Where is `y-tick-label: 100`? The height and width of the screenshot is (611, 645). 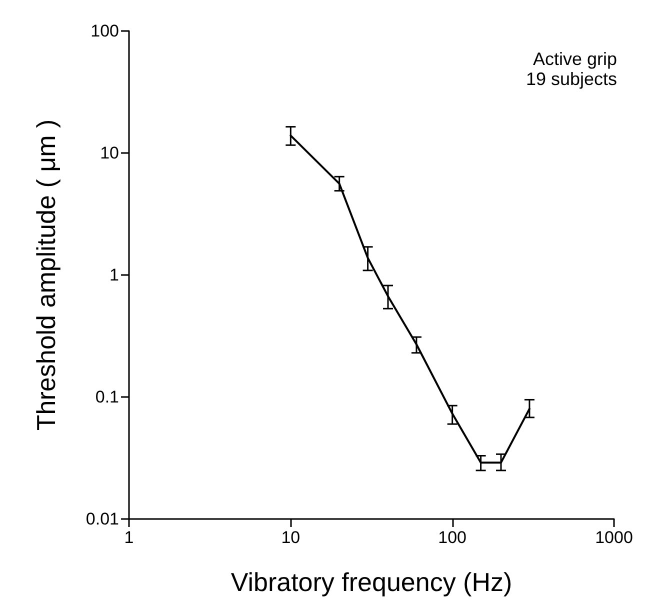 y-tick-label: 100 is located at coordinates (104, 31).